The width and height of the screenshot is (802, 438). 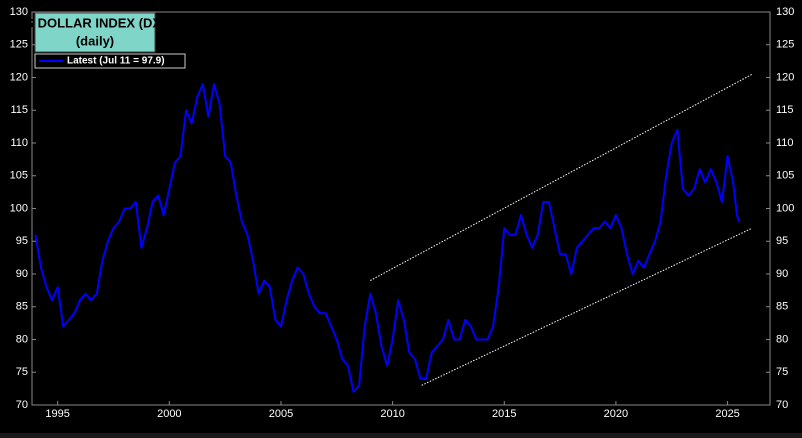 What do you see at coordinates (785, 12) in the screenshot?
I see `y2-tick-label: 130` at bounding box center [785, 12].